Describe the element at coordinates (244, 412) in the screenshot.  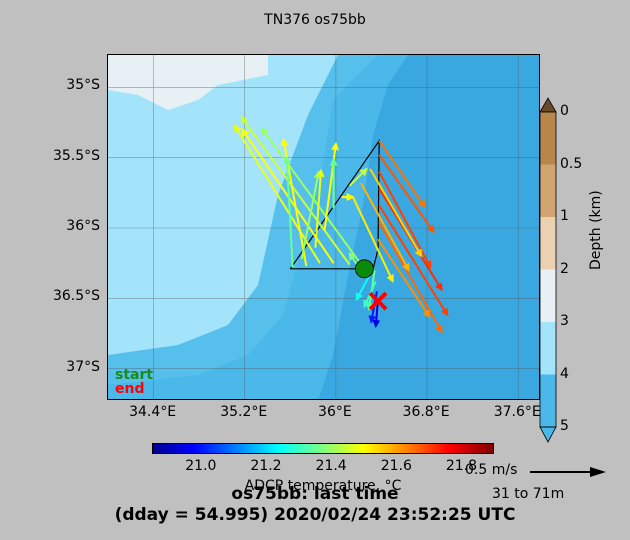
I see `x-tick-label: 35.2°E` at that location.